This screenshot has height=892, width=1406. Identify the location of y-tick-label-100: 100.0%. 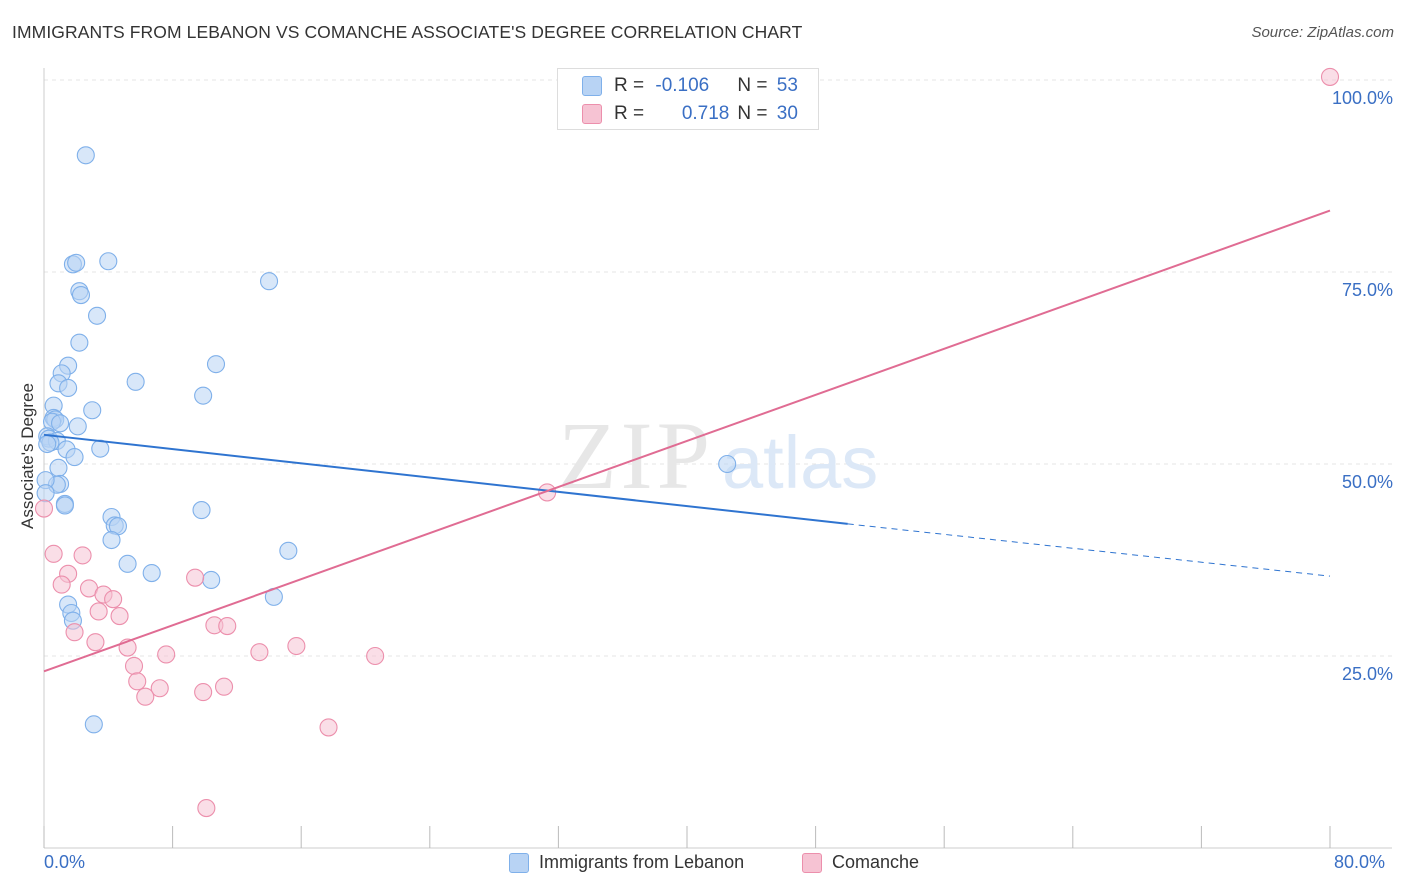
(1362, 98).